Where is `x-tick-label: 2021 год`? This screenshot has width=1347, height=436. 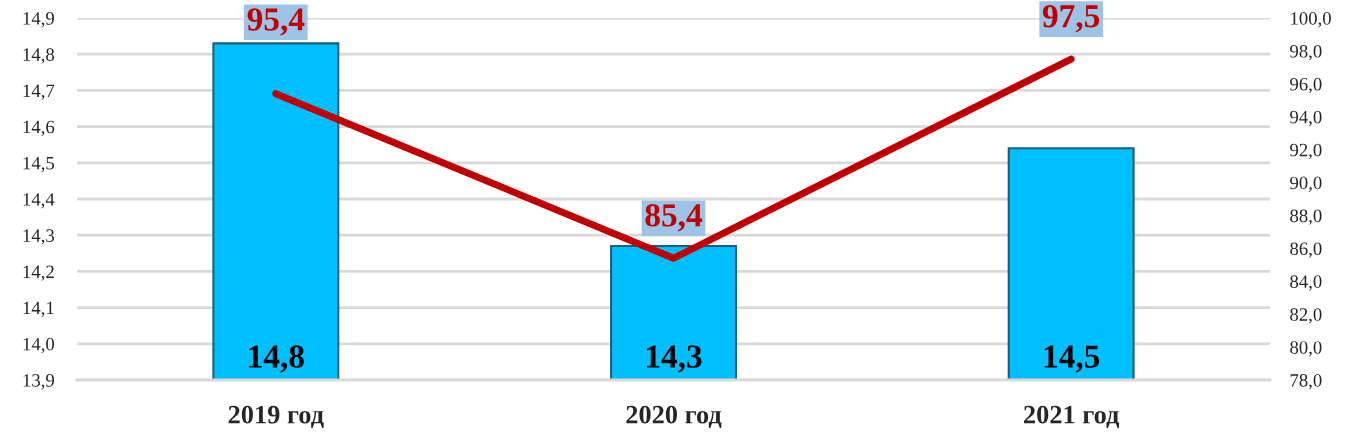
x-tick-label: 2021 год is located at coordinates (1072, 416).